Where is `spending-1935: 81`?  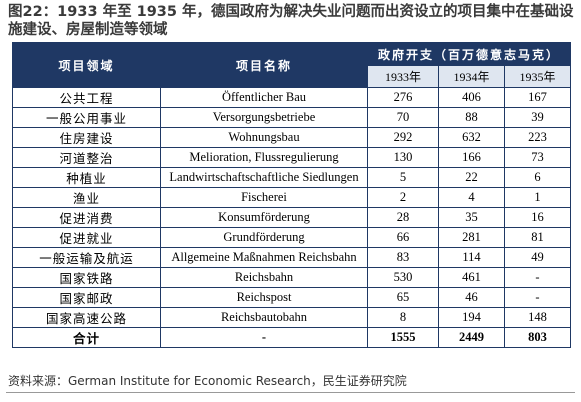 spending-1935: 81 is located at coordinates (537, 237).